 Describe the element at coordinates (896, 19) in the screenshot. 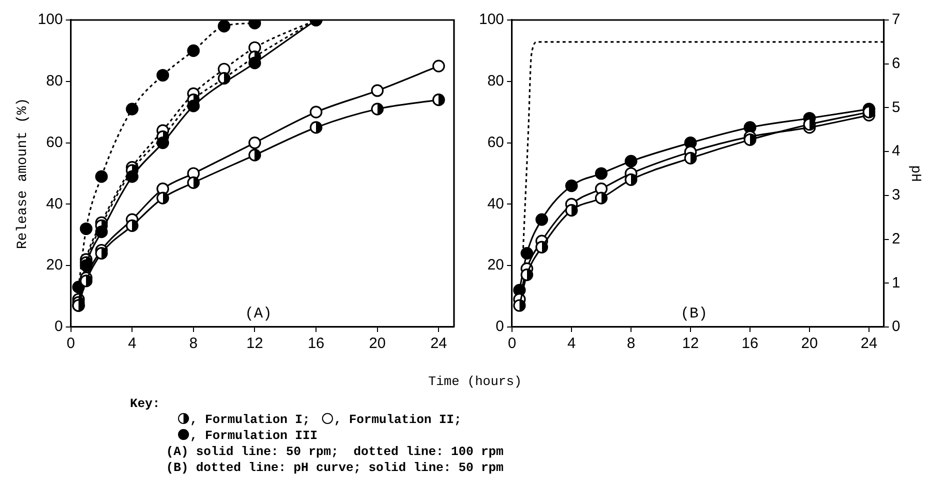

I see `y2-tick-label: 7` at that location.